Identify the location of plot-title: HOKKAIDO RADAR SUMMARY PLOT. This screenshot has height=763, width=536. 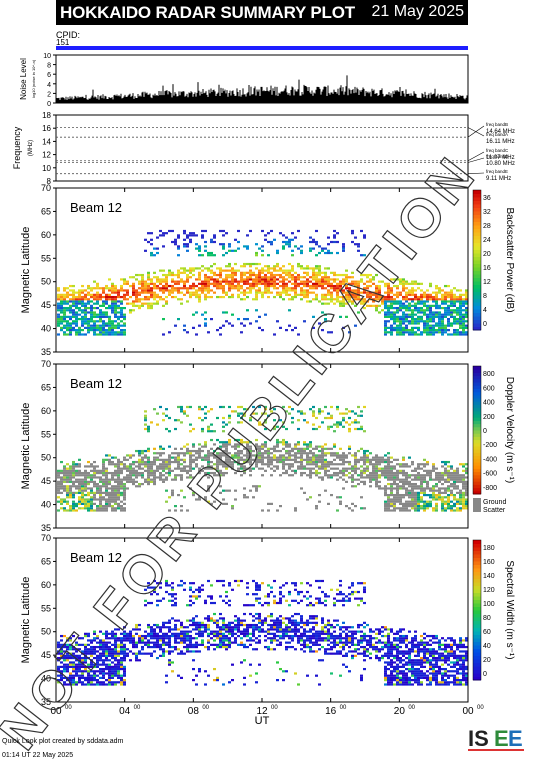
(207, 12).